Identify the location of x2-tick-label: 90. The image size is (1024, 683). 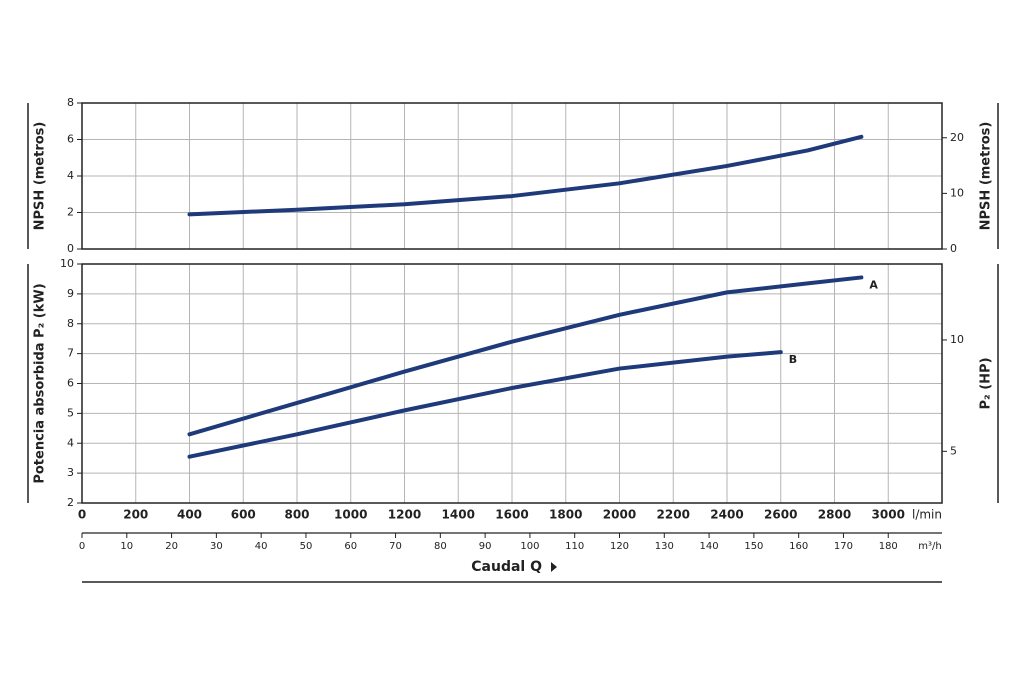
(485, 546).